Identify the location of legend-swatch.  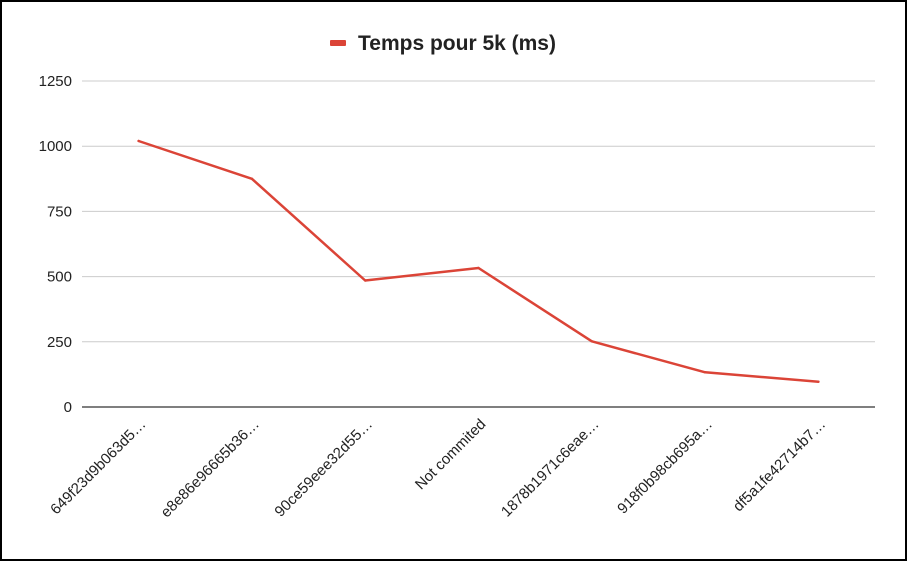
(338, 43).